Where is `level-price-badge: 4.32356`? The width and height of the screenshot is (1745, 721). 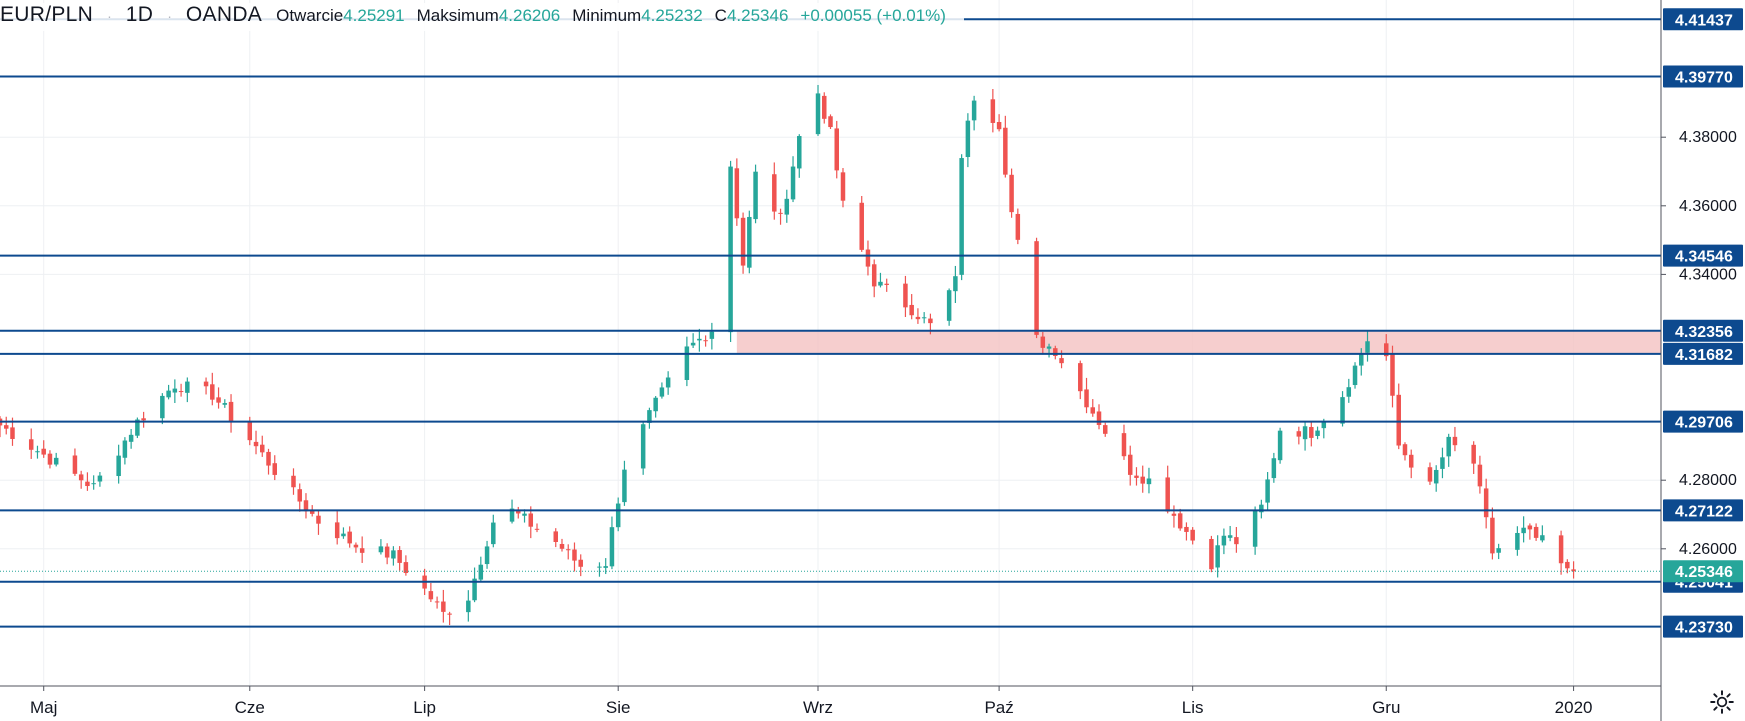
level-price-badge: 4.32356 is located at coordinates (1703, 330).